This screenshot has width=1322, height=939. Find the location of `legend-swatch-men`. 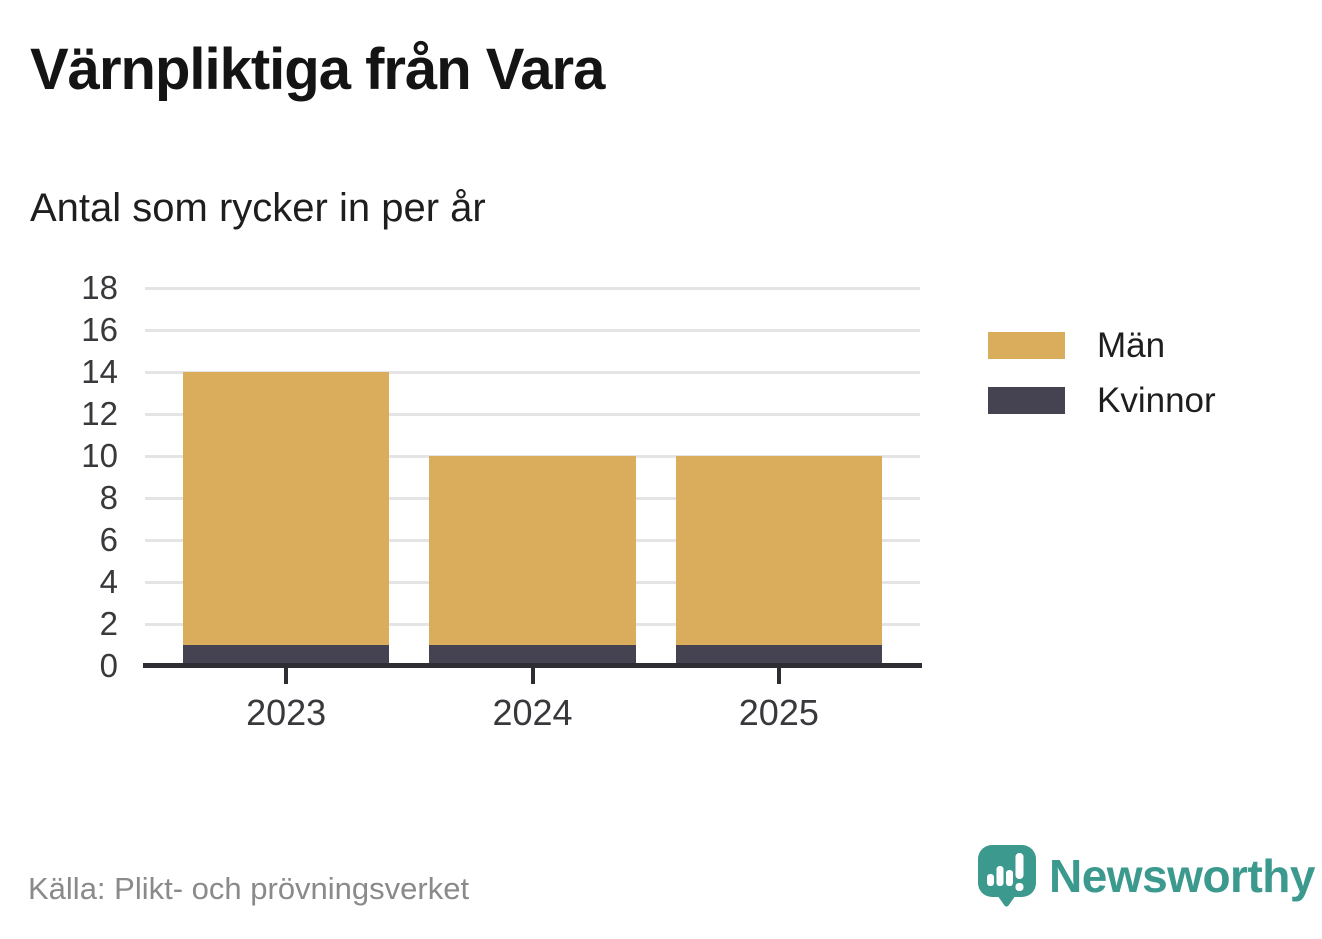

legend-swatch-men is located at coordinates (1026, 345).